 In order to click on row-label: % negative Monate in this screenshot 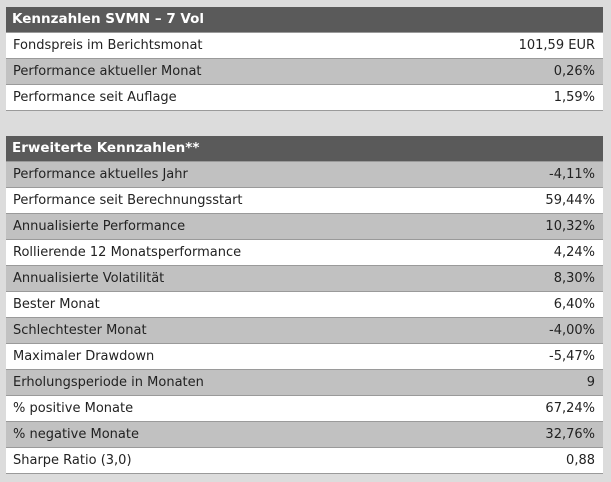, I will do `click(76, 434)`.